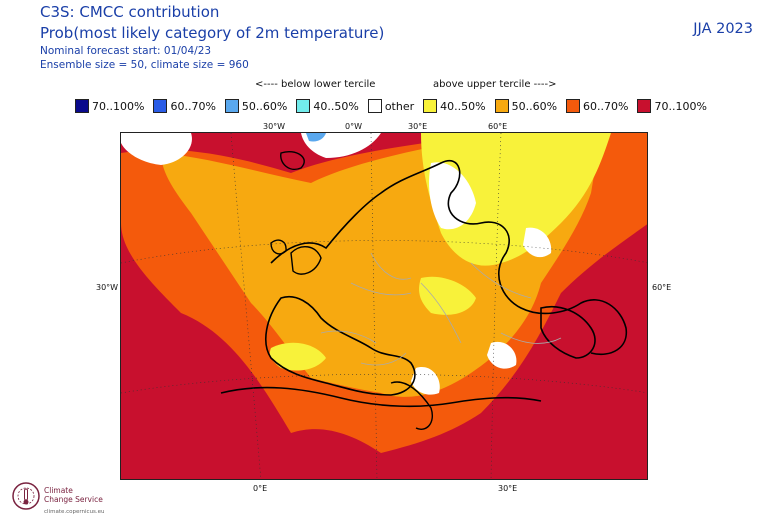 The image size is (761, 519). I want to click on grid-label-top: 30°E, so click(418, 126).